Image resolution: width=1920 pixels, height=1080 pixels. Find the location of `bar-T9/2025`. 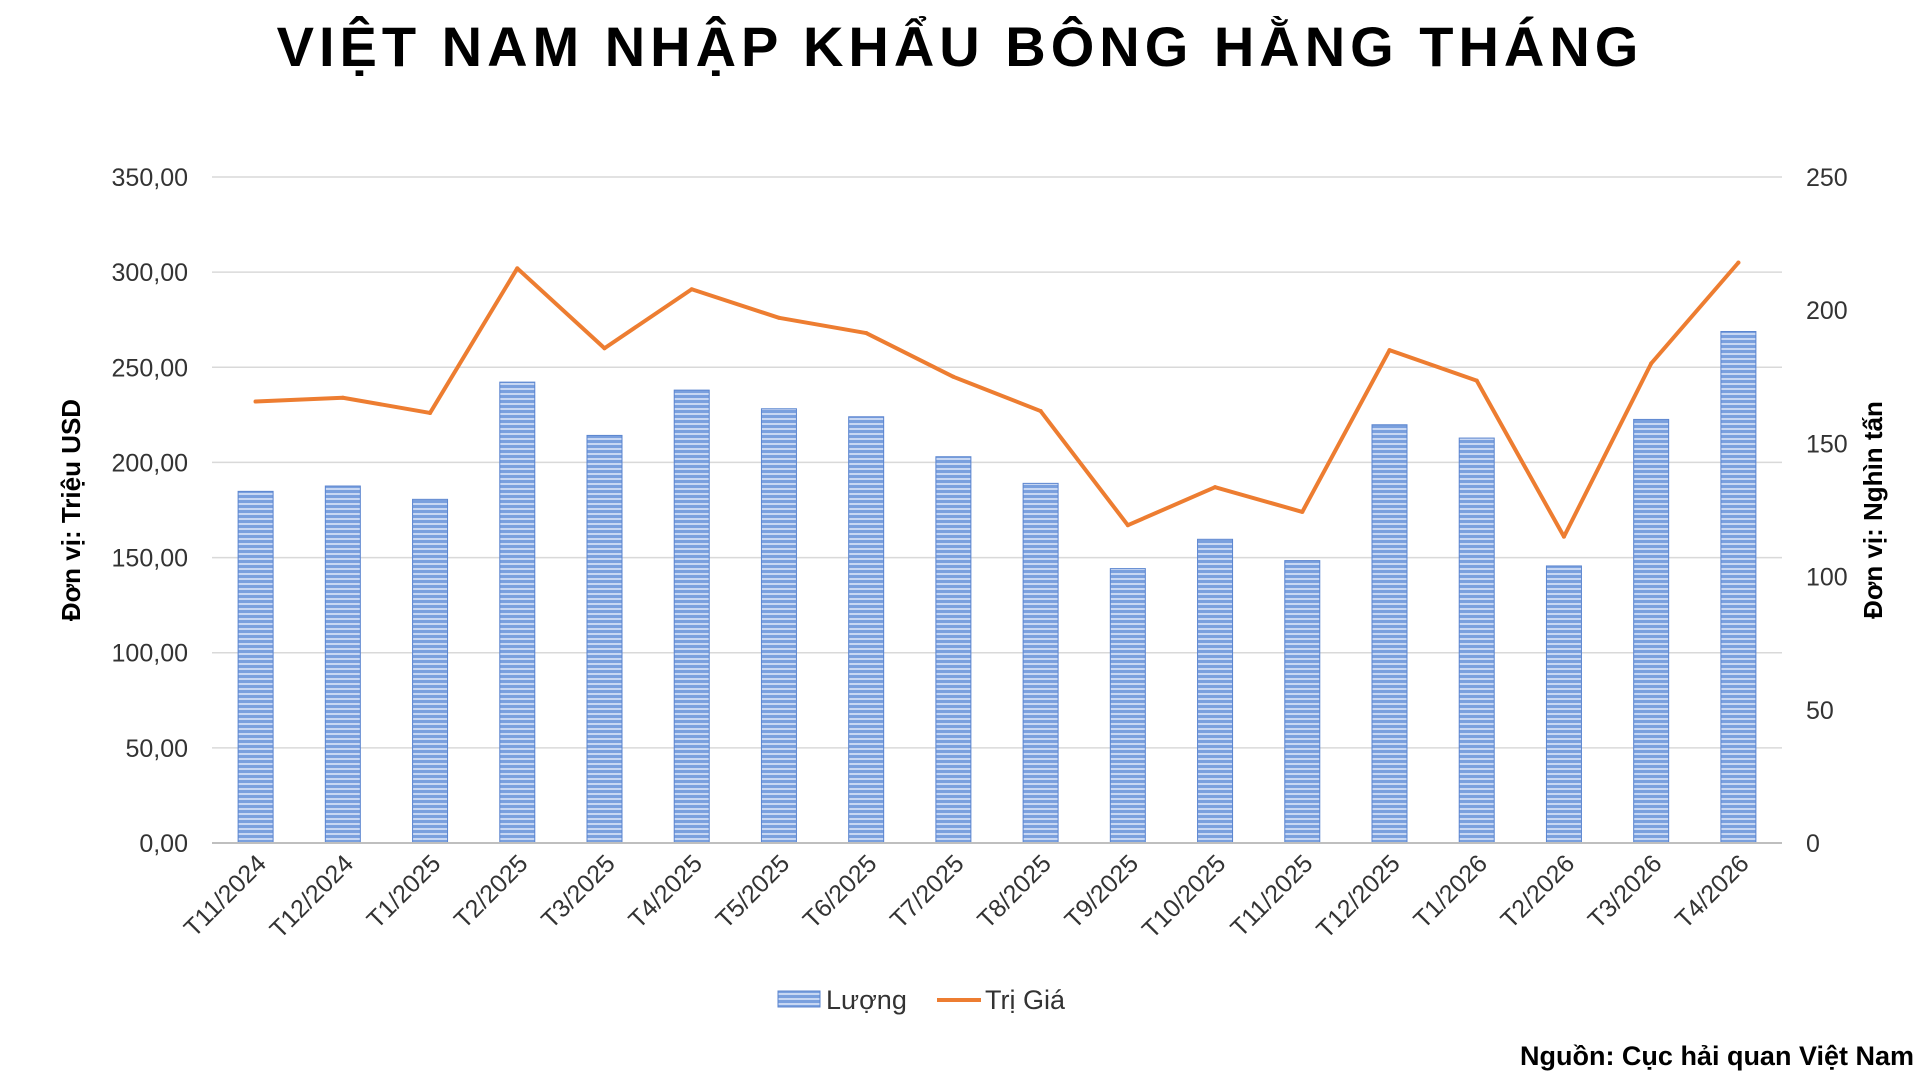

bar-T9/2025 is located at coordinates (1127, 706).